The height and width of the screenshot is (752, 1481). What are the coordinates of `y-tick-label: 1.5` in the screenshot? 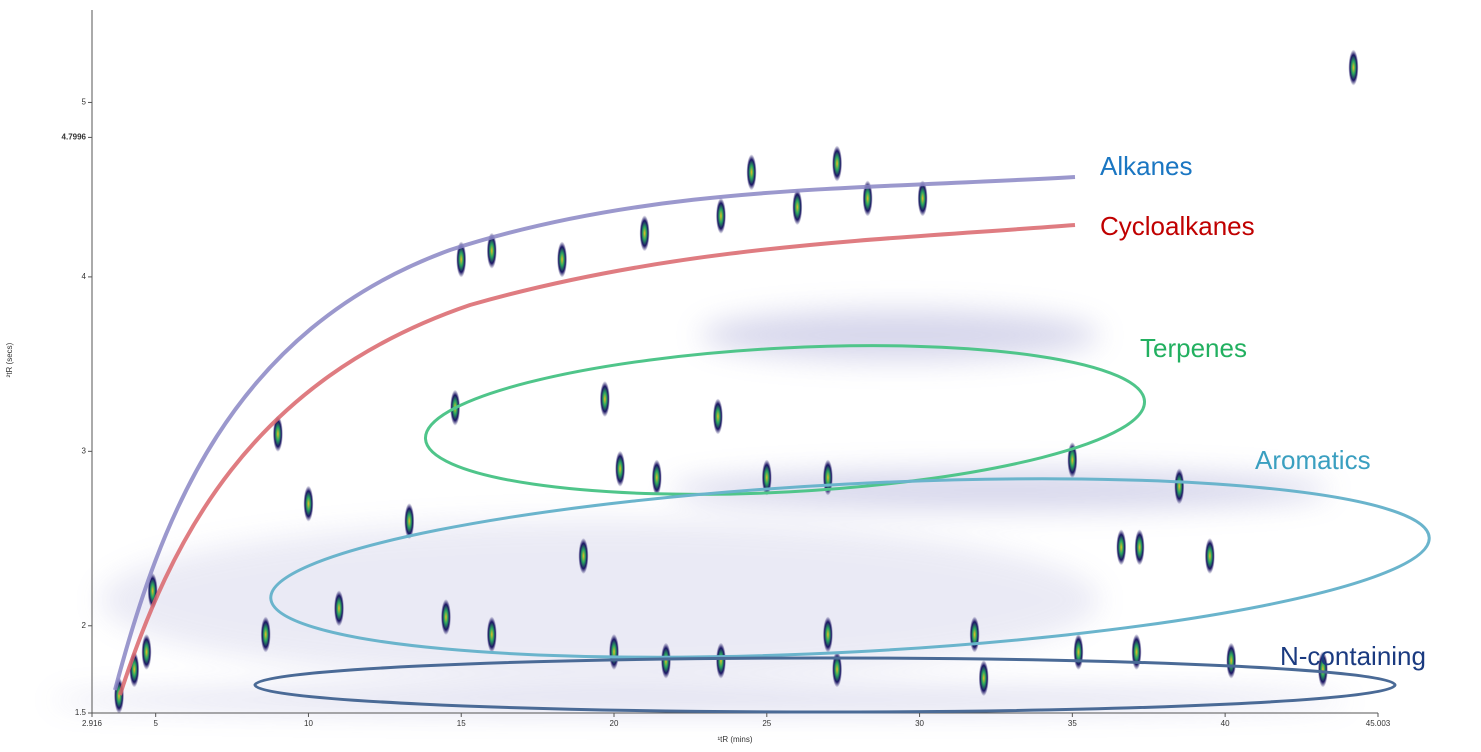 It's located at (81, 712).